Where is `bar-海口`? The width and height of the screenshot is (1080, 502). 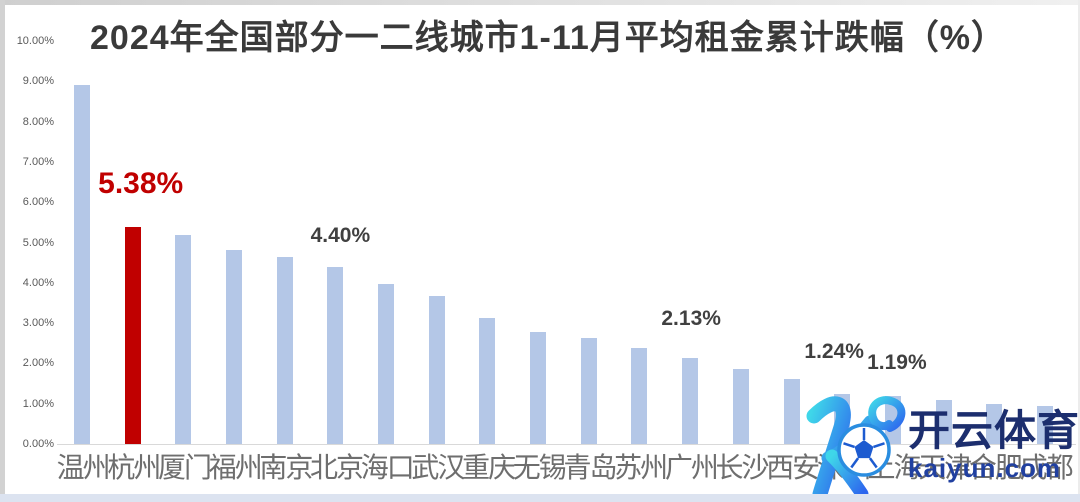
bar-海口 is located at coordinates (386, 364).